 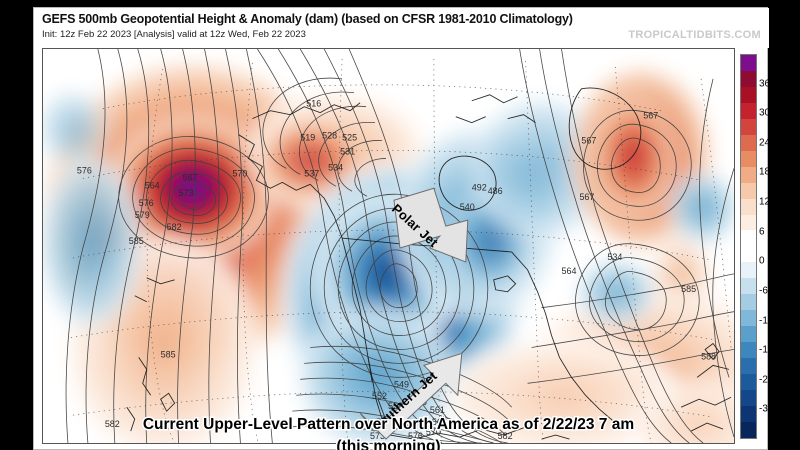 I want to click on svg-text: 552, so click(x=379, y=396).